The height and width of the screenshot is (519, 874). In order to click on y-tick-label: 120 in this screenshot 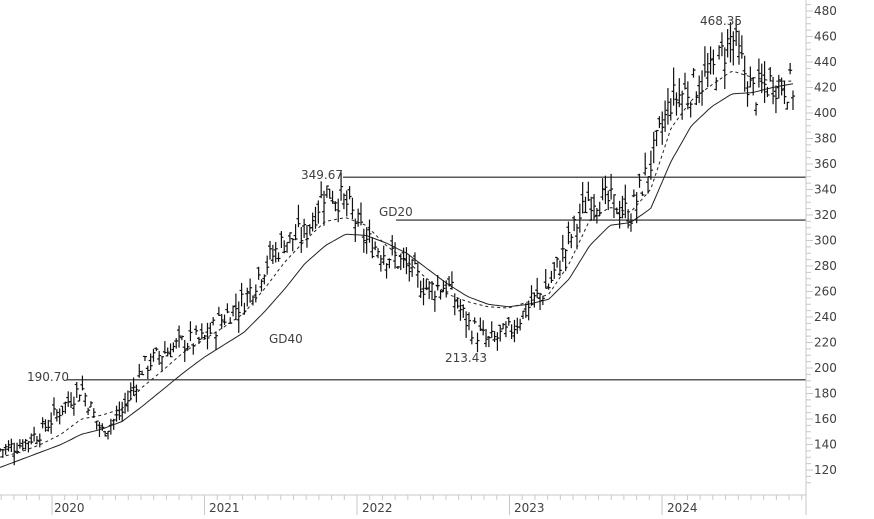, I will do `click(825, 470)`.